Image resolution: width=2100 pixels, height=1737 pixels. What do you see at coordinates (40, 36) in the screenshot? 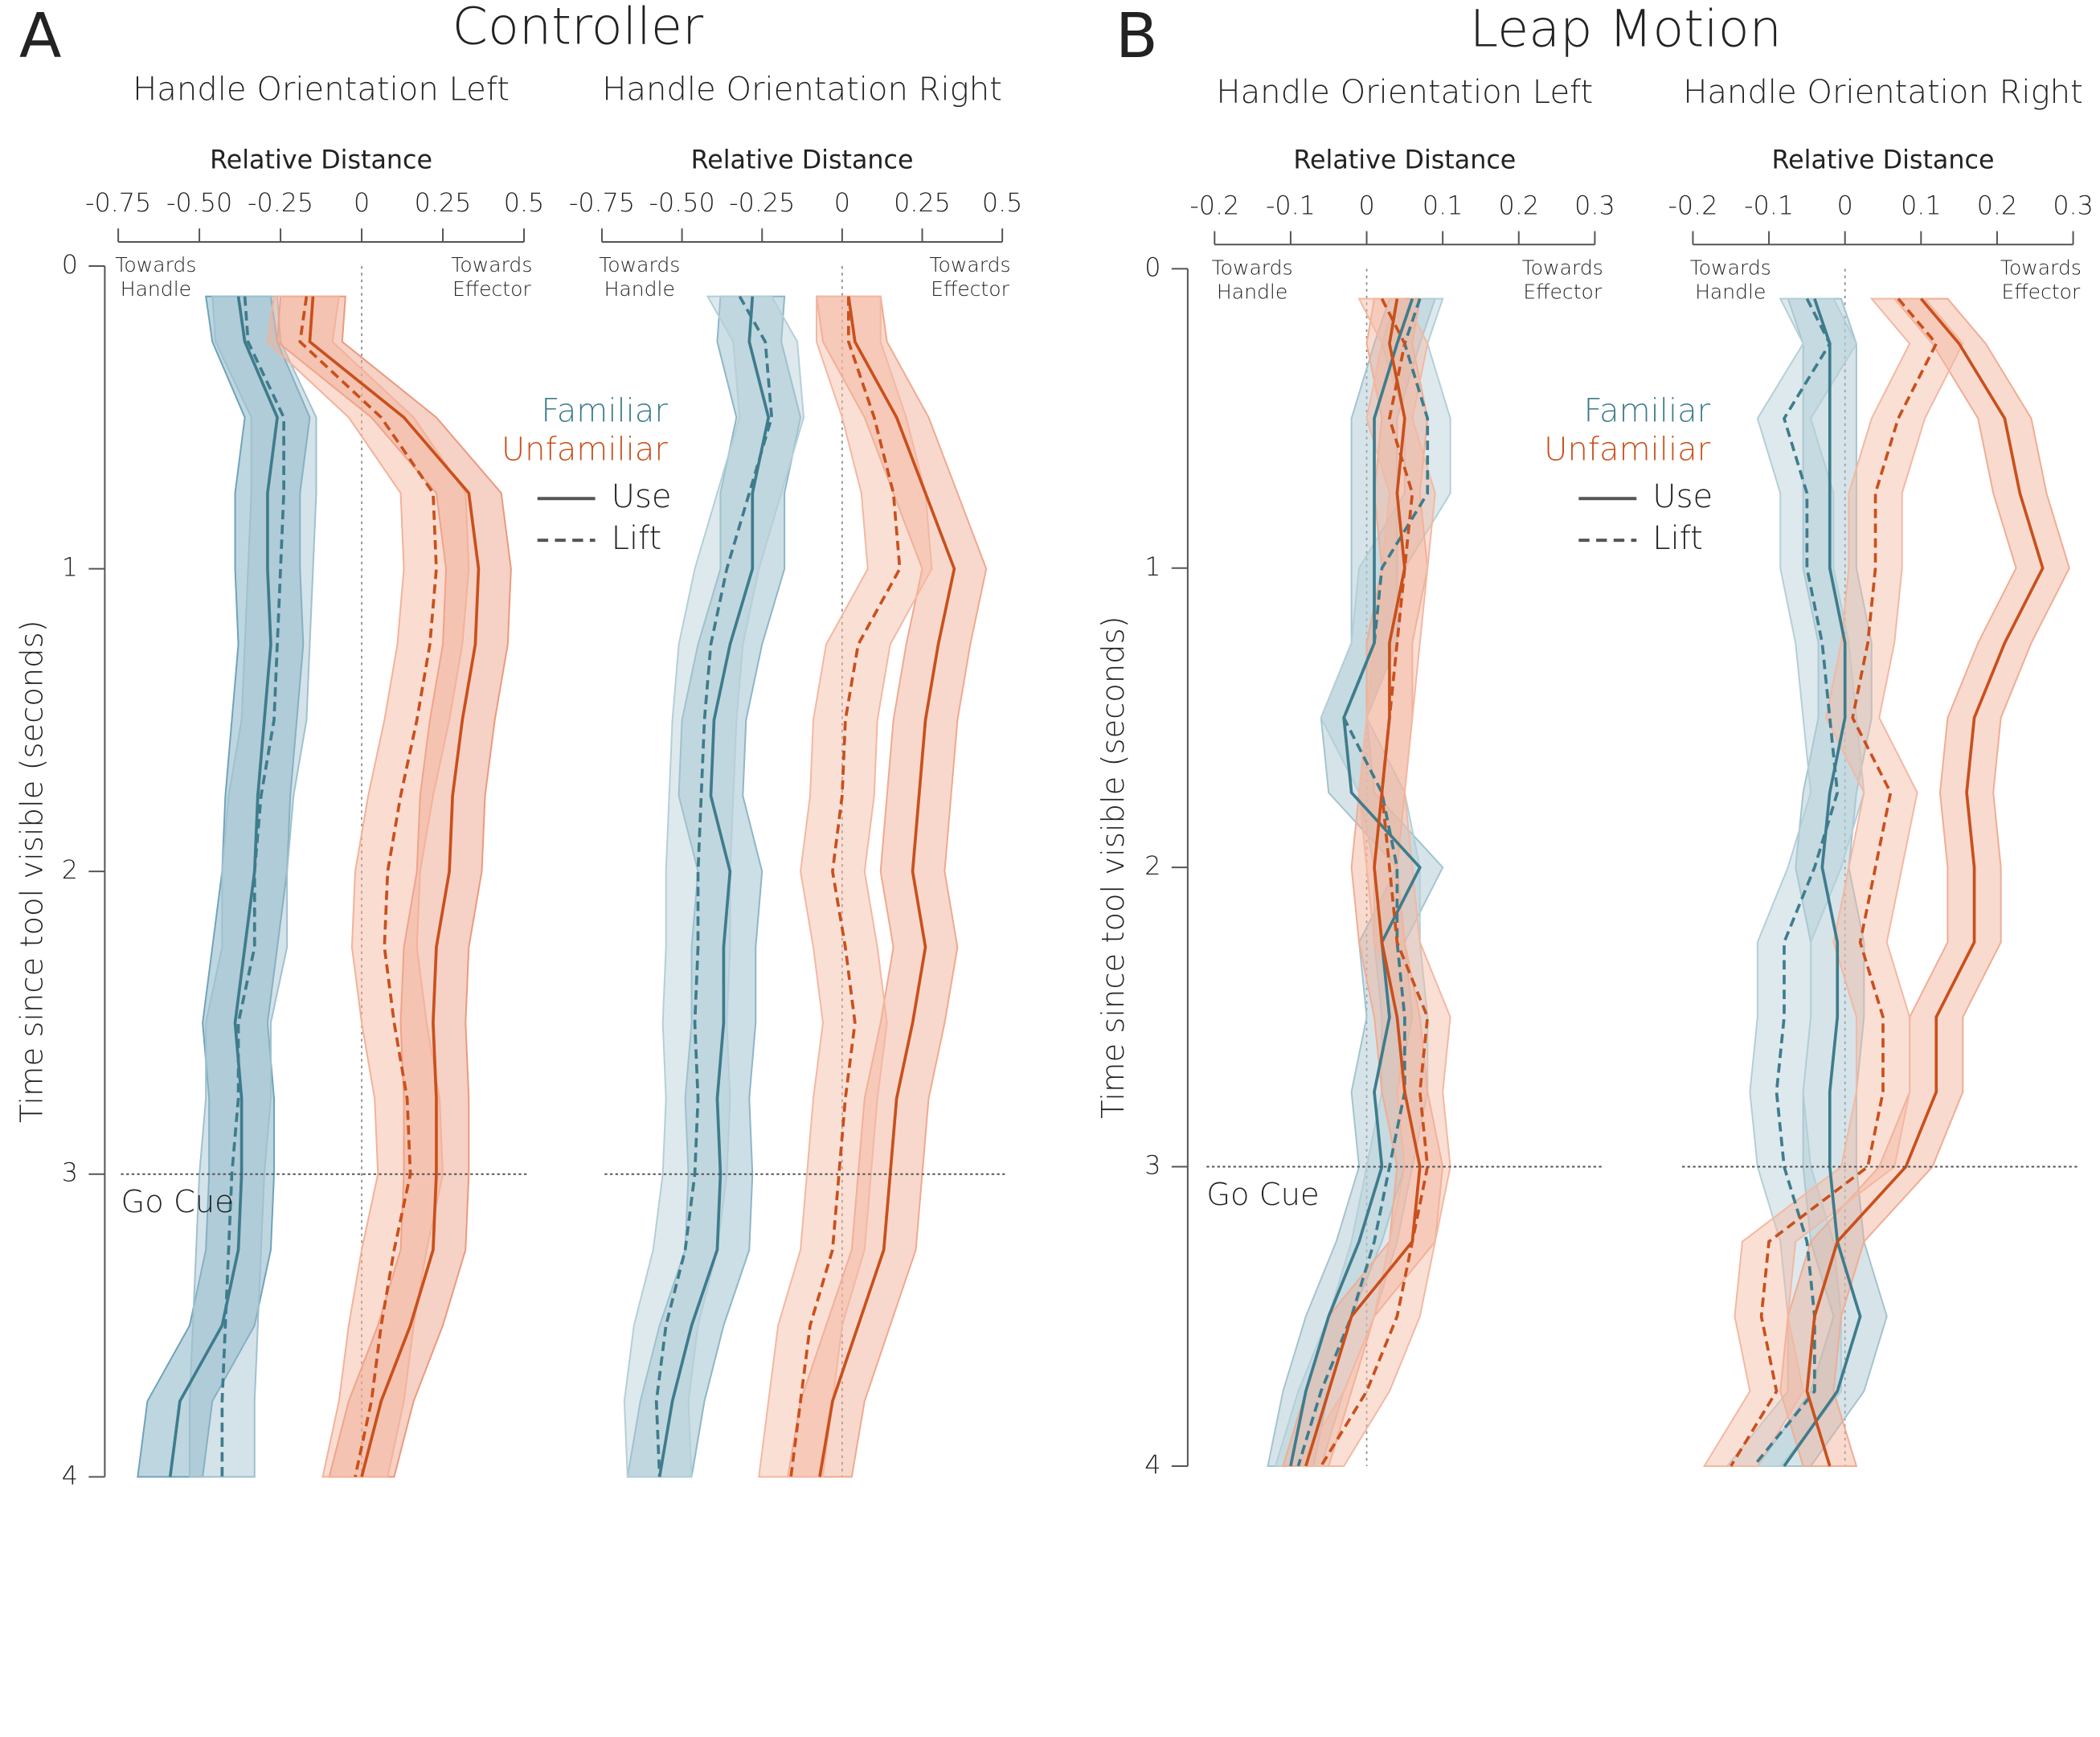
I see `panel-letter: A` at bounding box center [40, 36].